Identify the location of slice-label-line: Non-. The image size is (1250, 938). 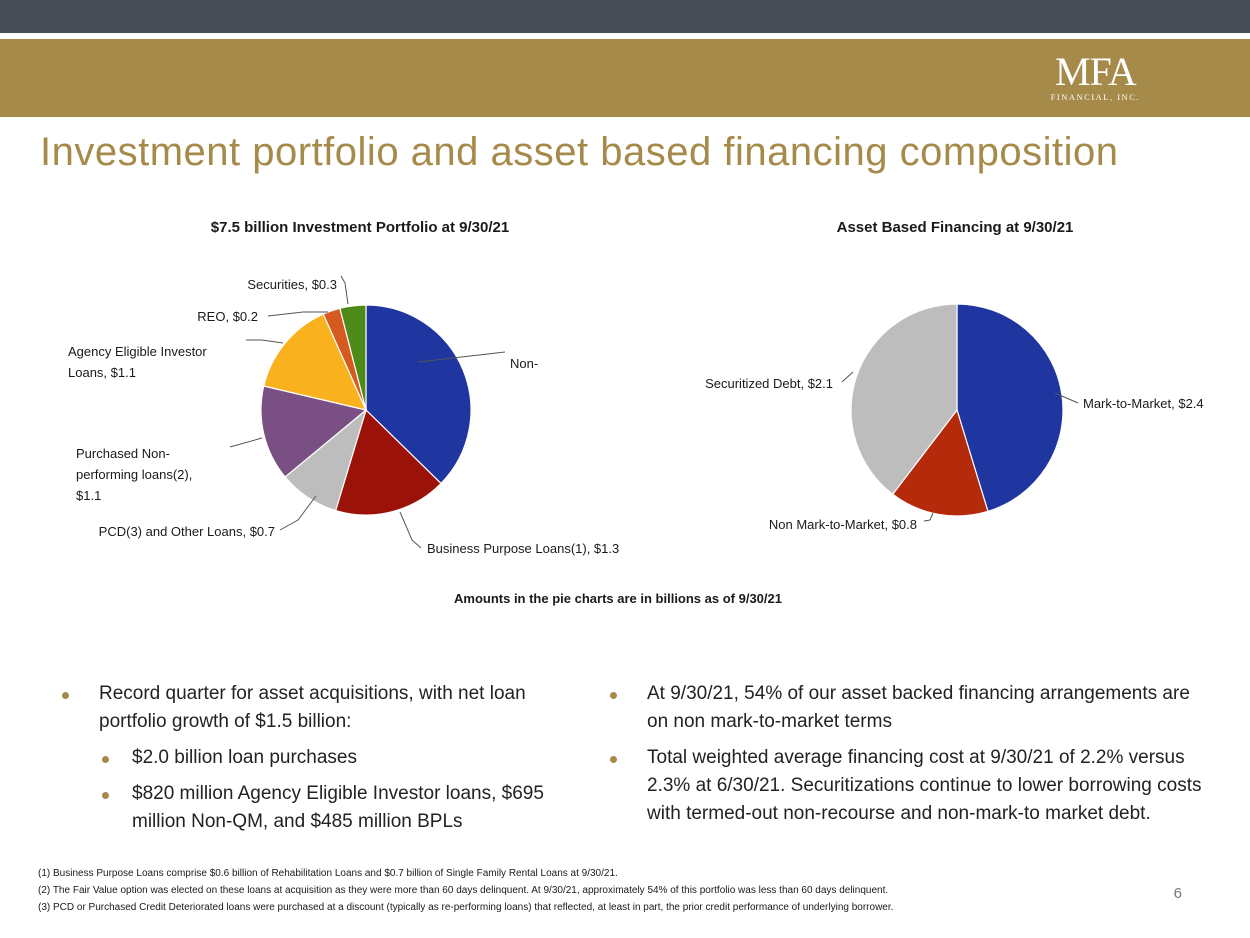
(524, 363).